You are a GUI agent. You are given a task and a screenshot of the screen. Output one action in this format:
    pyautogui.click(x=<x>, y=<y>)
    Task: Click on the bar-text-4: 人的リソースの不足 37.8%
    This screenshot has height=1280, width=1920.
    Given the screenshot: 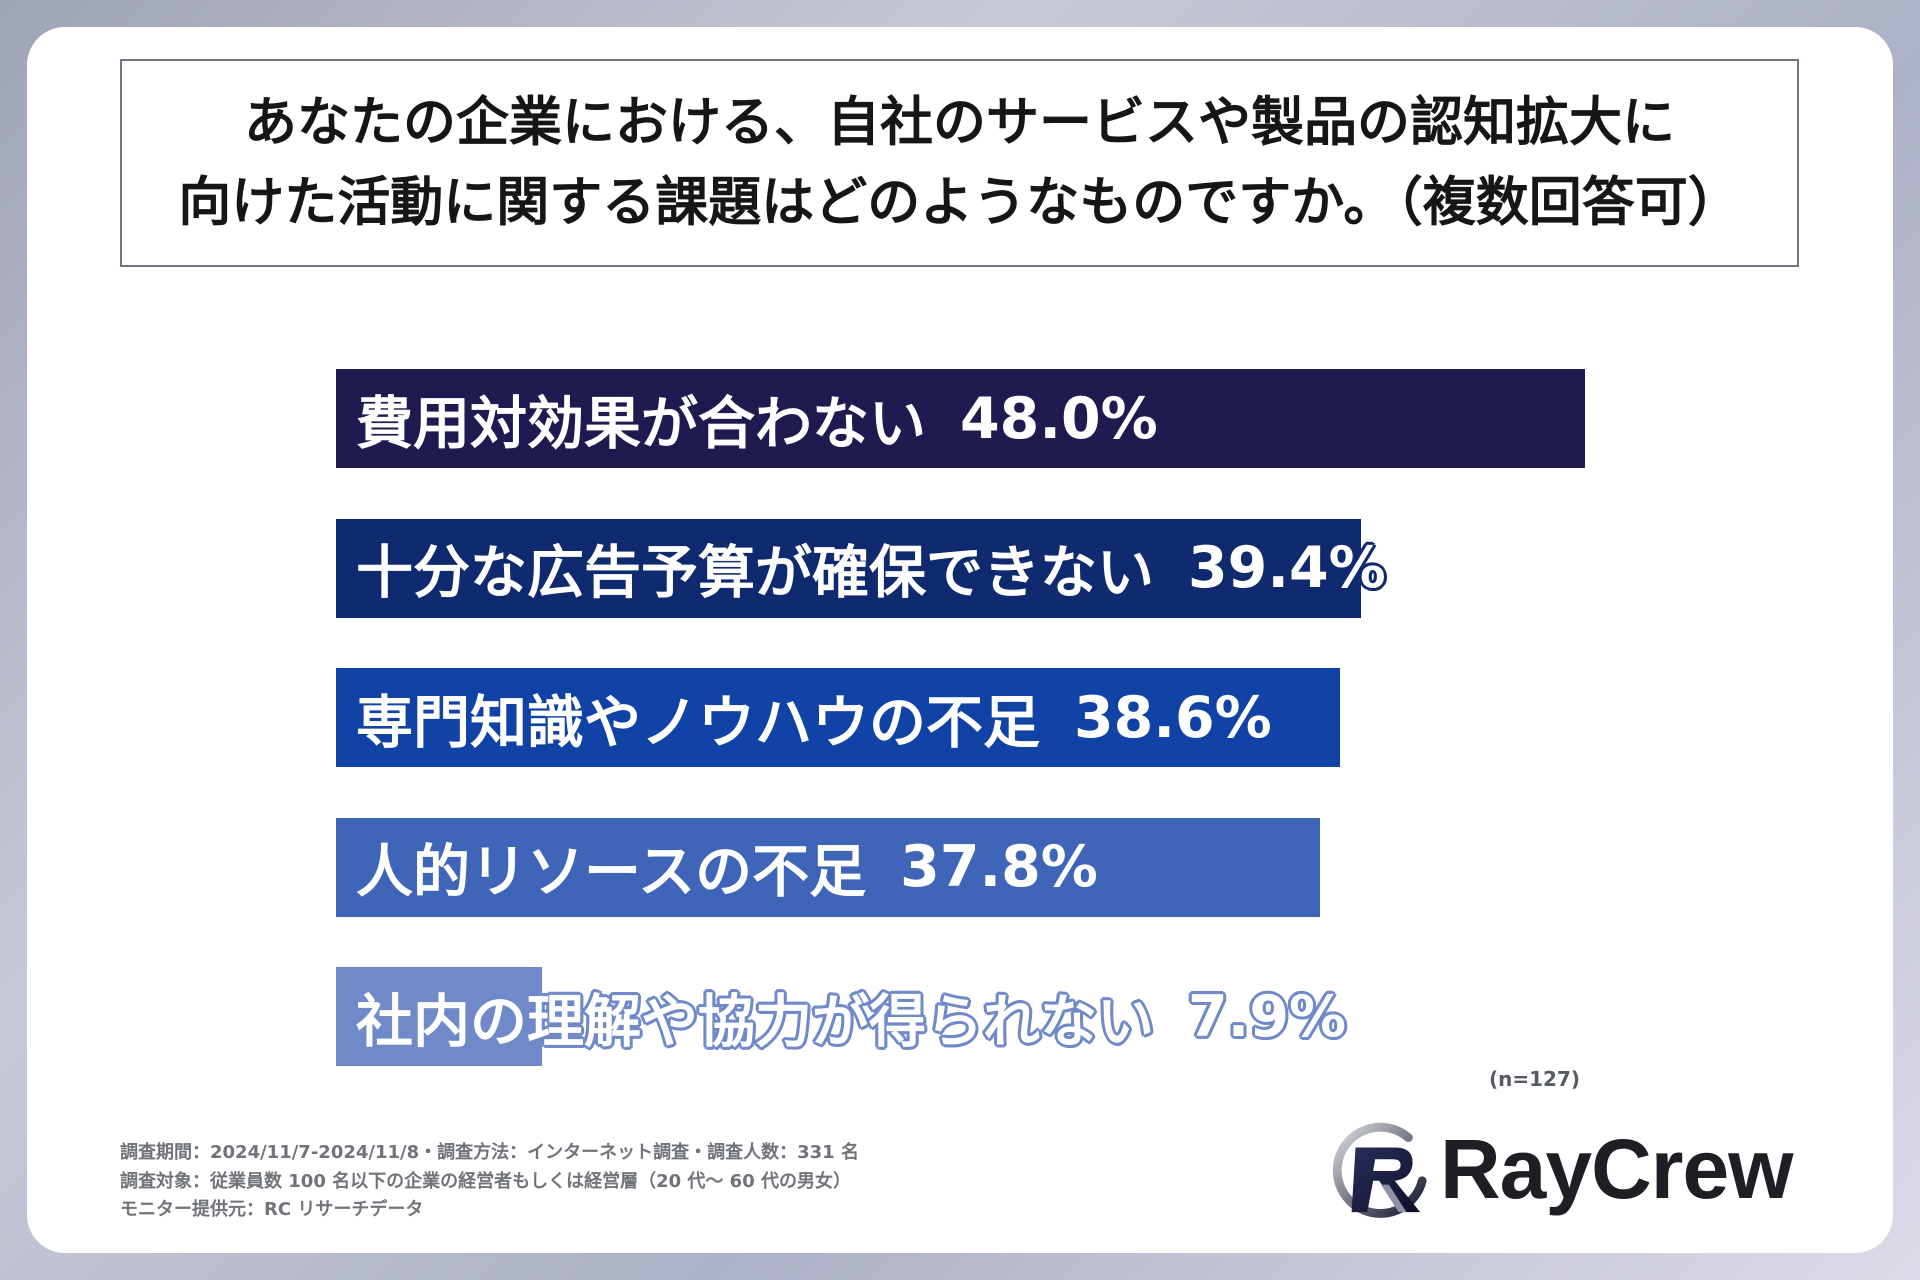 What is the action you would take?
    pyautogui.click(x=727, y=867)
    